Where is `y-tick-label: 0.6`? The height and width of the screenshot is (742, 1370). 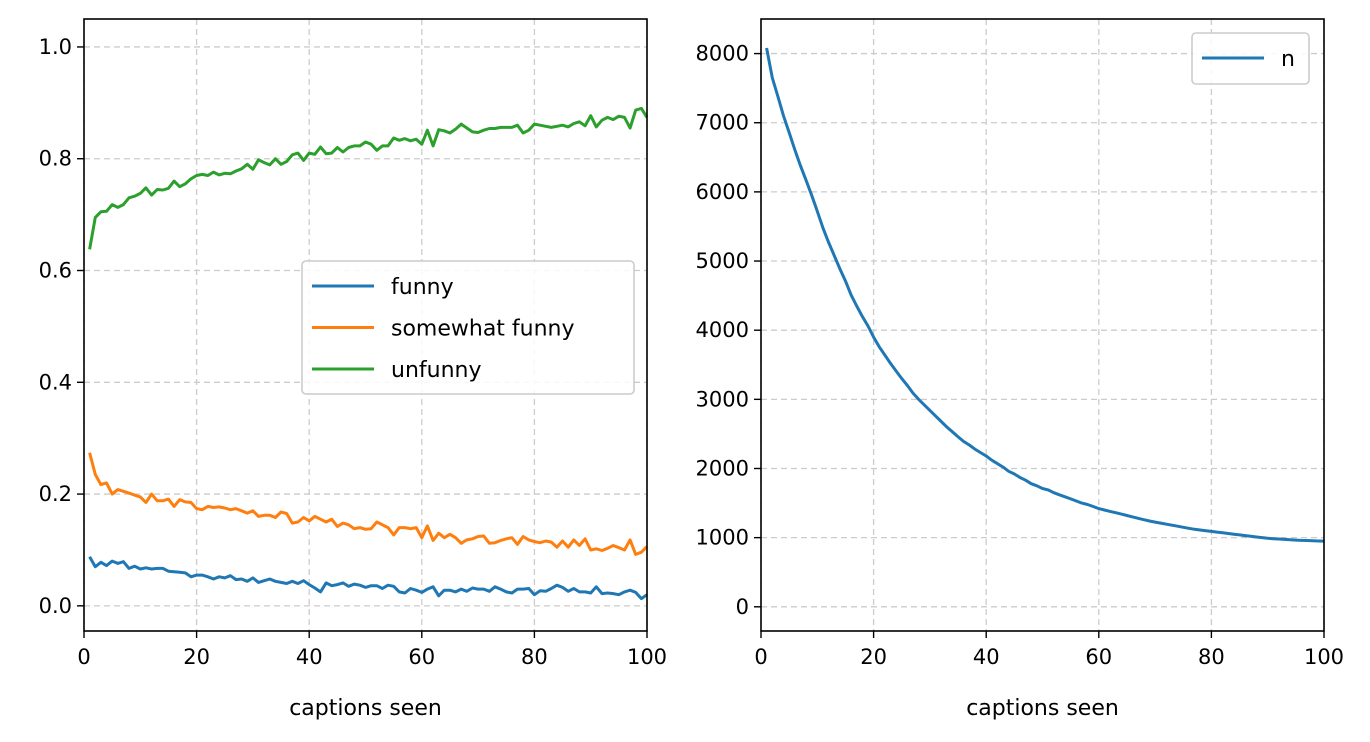 y-tick-label: 0.6 is located at coordinates (55, 271).